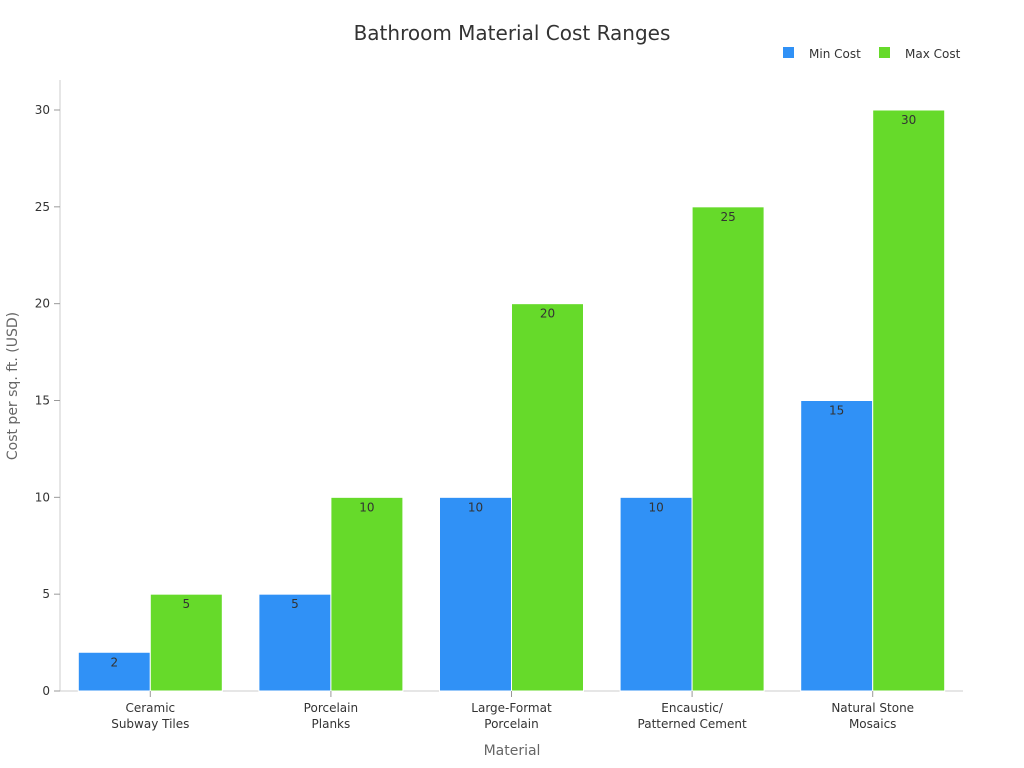 The image size is (1024, 768). Describe the element at coordinates (13, 386) in the screenshot. I see `y-axis-label: Cost per sq. ft. (USD)` at that location.